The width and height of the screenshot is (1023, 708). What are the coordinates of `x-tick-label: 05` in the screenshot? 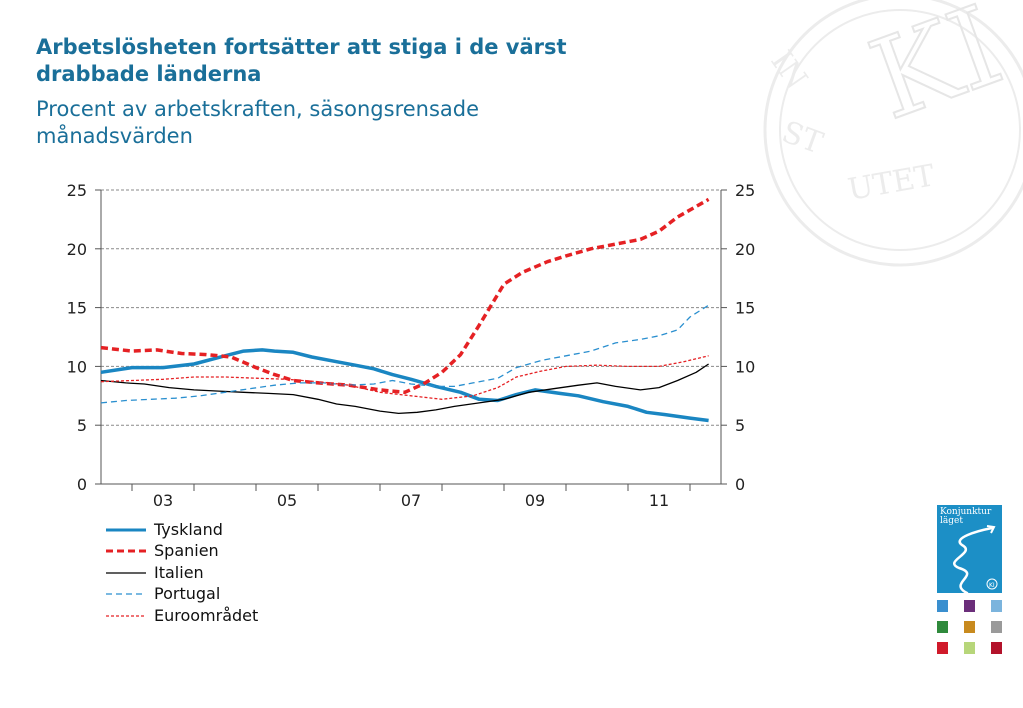 It's located at (287, 500).